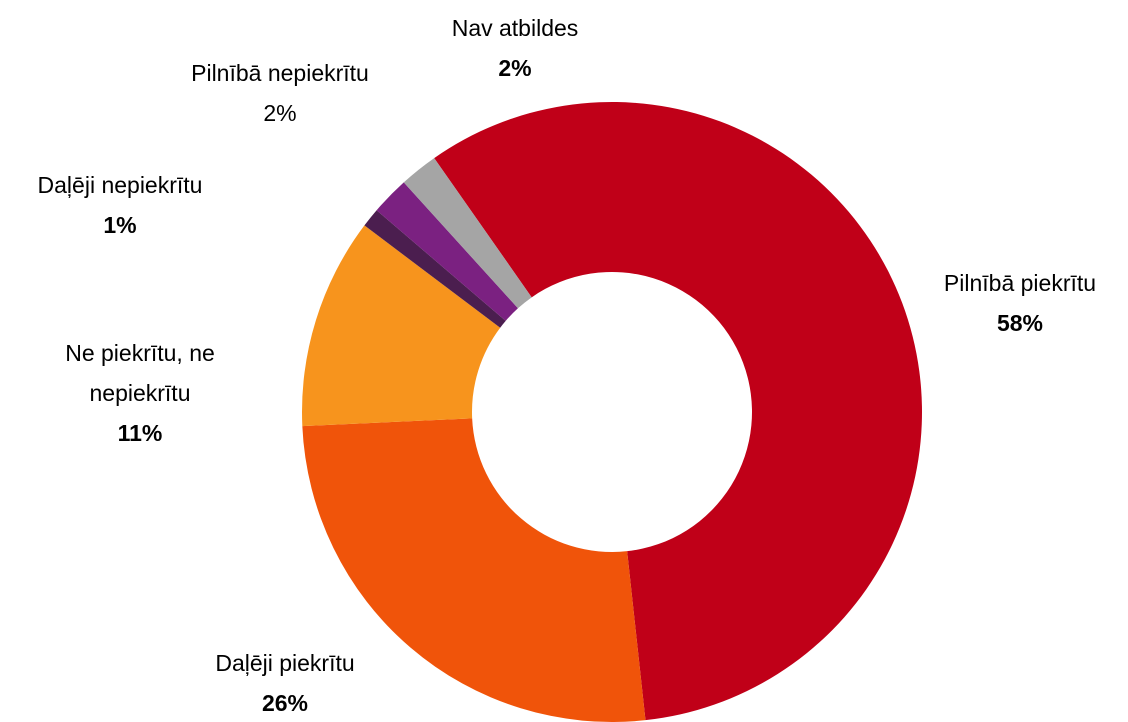 The width and height of the screenshot is (1128, 722). I want to click on category-name: Daļēji piekrītu, so click(285, 663).